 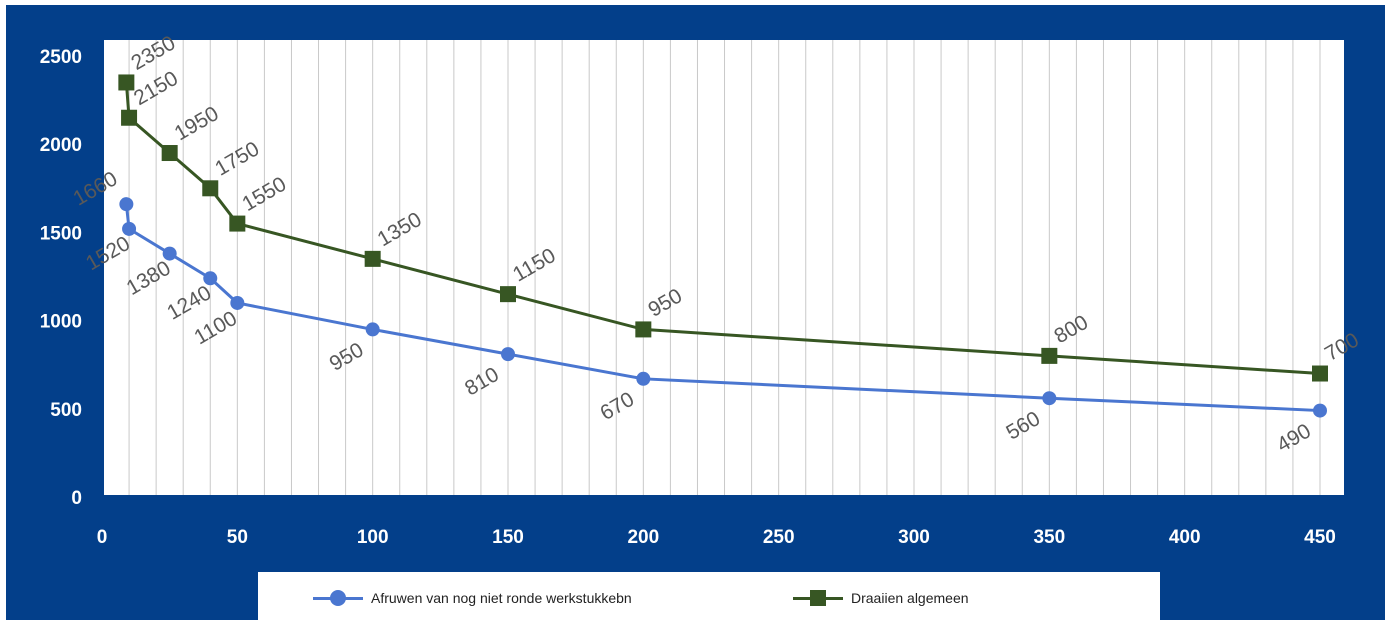 I want to click on legend-swatch-circle, so click(x=338, y=598).